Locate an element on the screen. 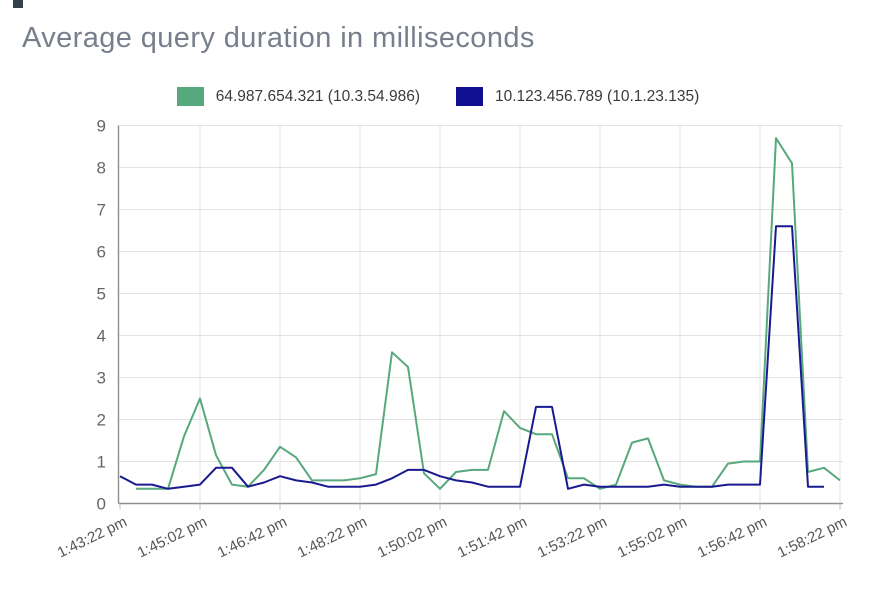 This screenshot has width=876, height=590. x-axis-tick-label: 1:51:42 pm is located at coordinates (492, 537).